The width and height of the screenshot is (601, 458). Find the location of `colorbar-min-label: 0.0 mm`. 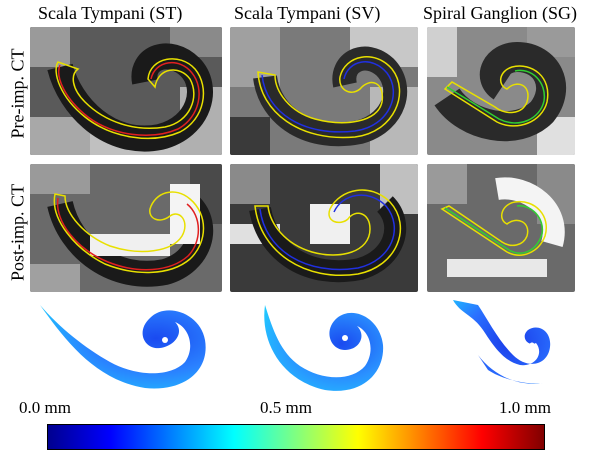

colorbar-min-label: 0.0 mm is located at coordinates (45, 407).